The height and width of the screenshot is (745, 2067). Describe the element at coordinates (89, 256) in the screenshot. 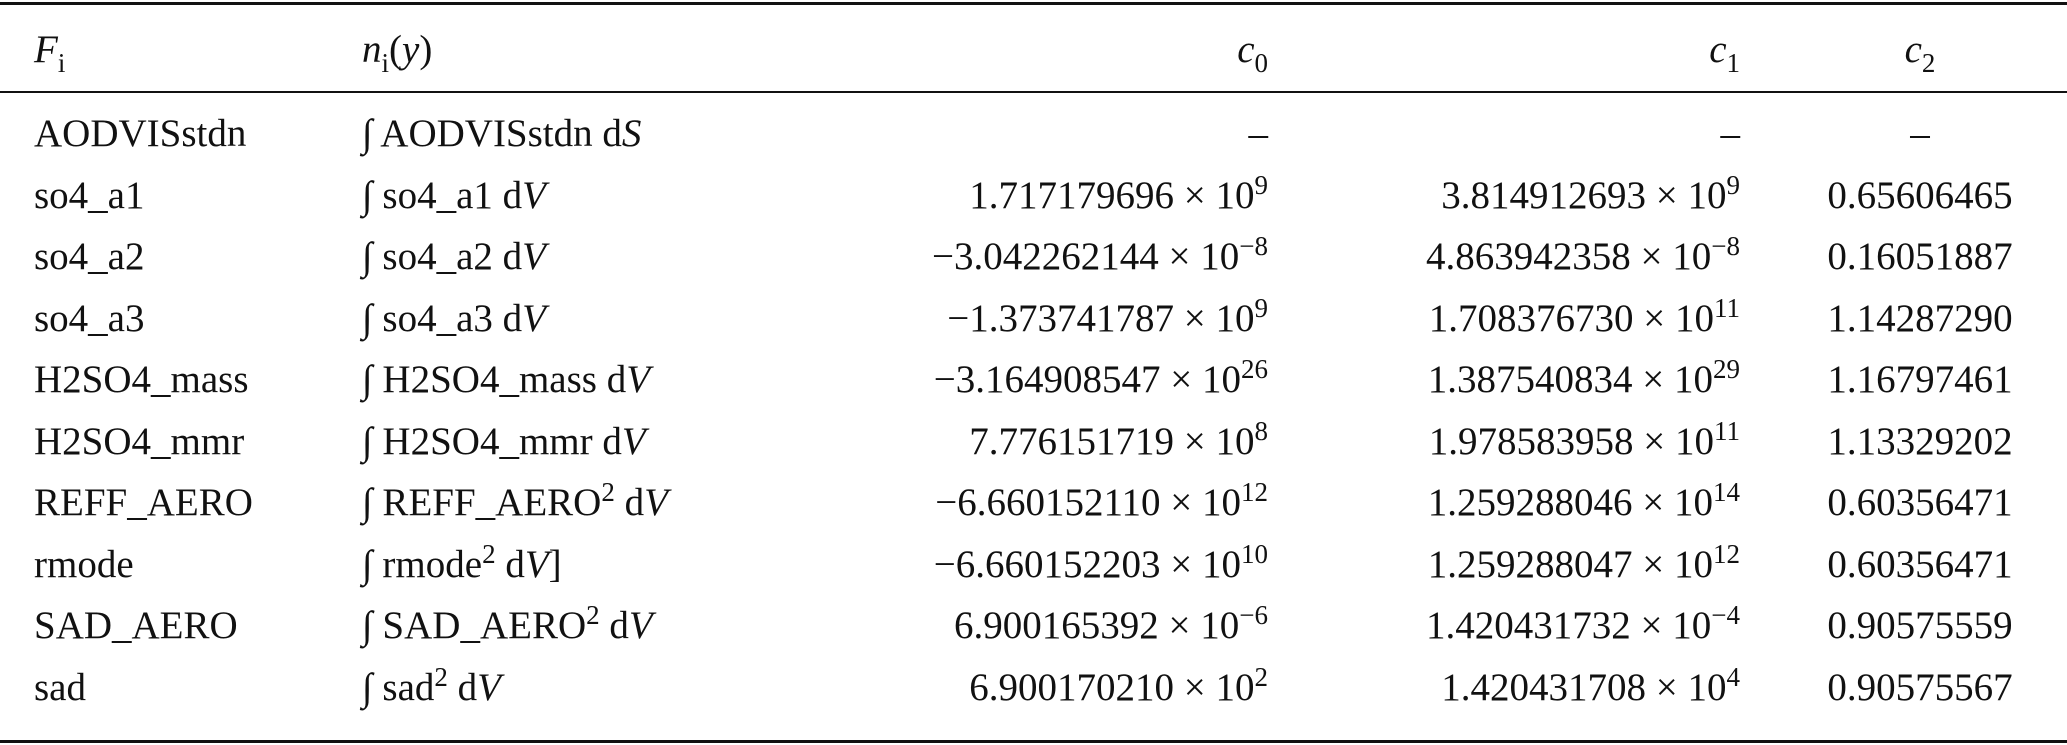

I see `cell-text: so4_a2` at that location.